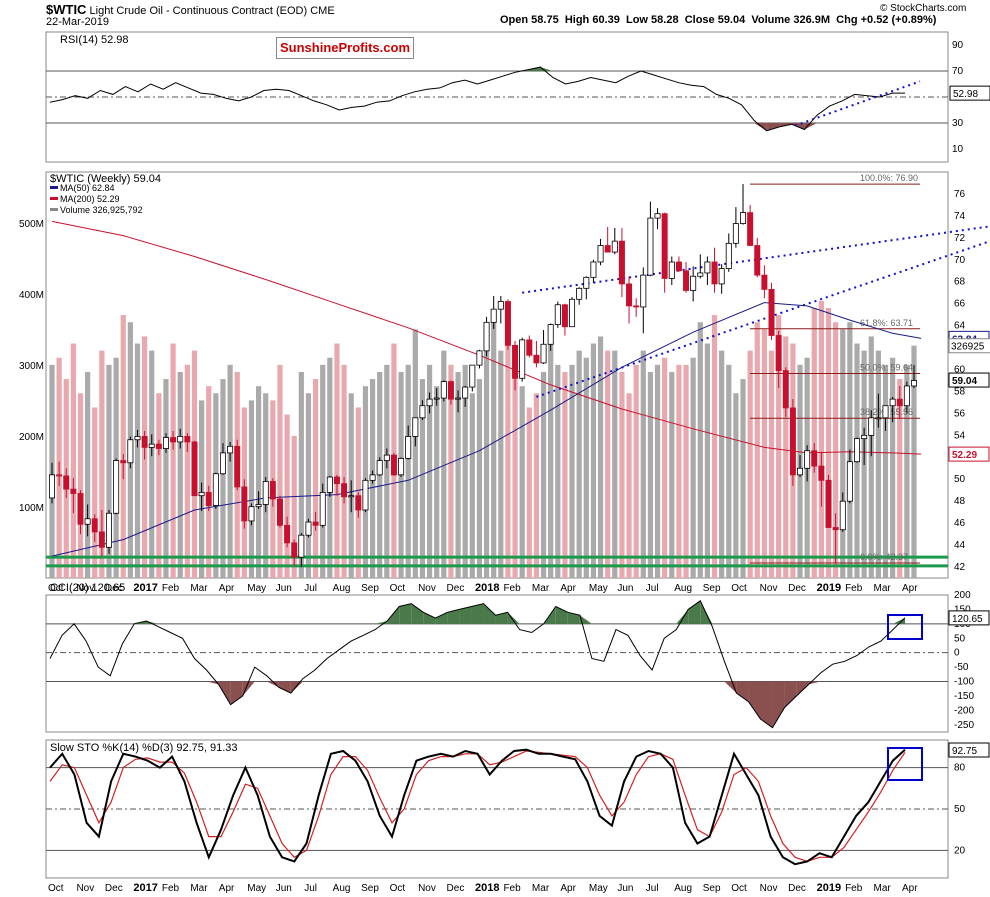  What do you see at coordinates (857, 103) in the screenshot?
I see `rsi-trend-line` at bounding box center [857, 103].